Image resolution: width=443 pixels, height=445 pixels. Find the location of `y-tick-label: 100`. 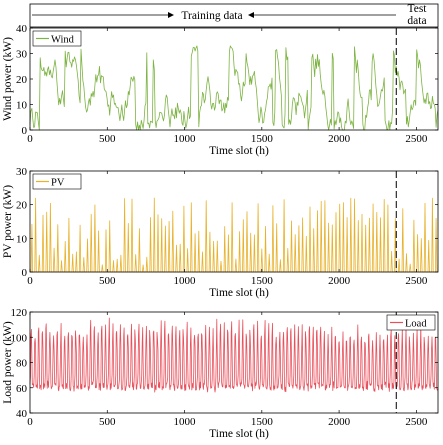

y-tick-label: 100 is located at coordinates (19, 338).